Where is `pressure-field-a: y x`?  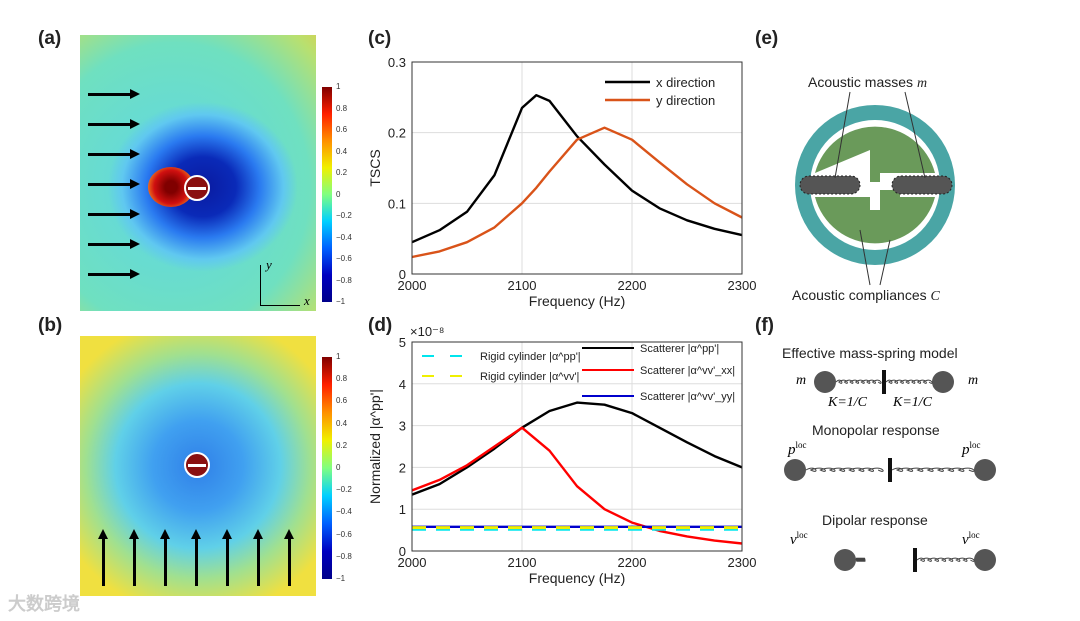 pressure-field-a: y x is located at coordinates (198, 173).